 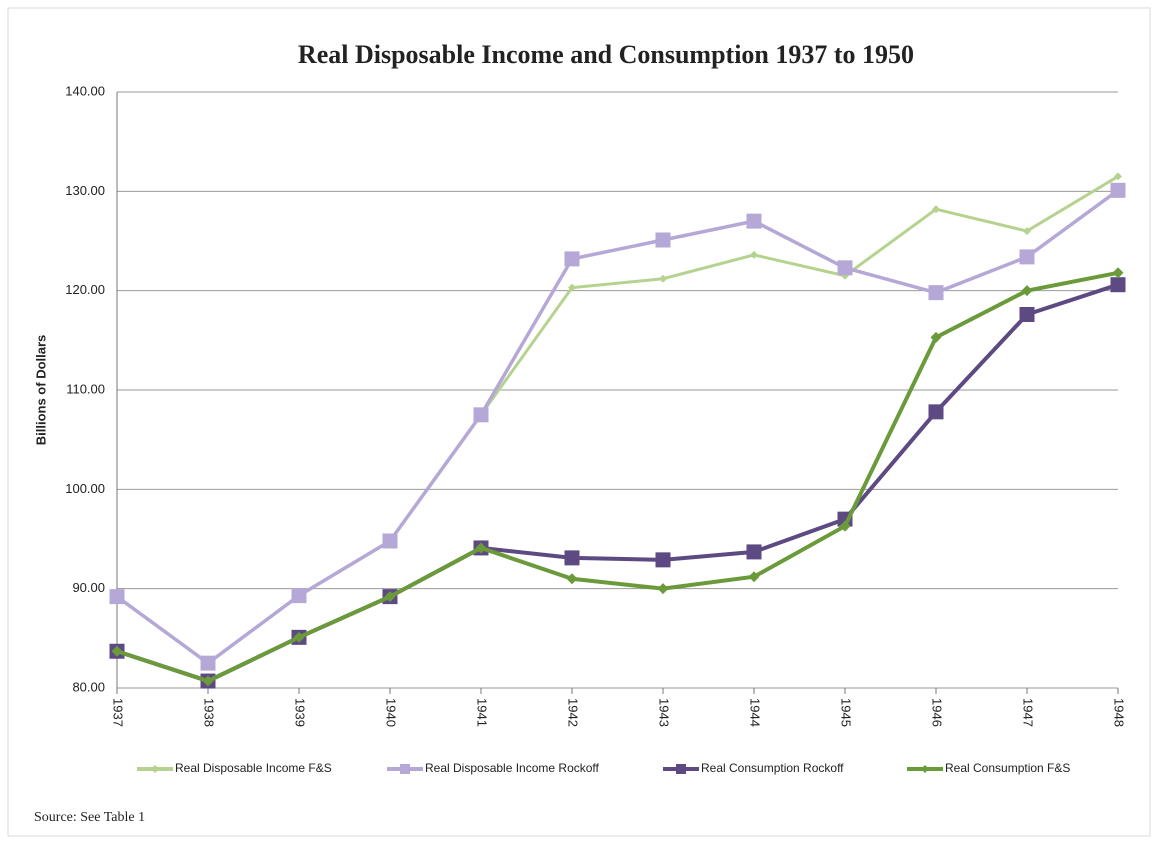 What do you see at coordinates (118, 712) in the screenshot?
I see `x-tick-label: 1937` at bounding box center [118, 712].